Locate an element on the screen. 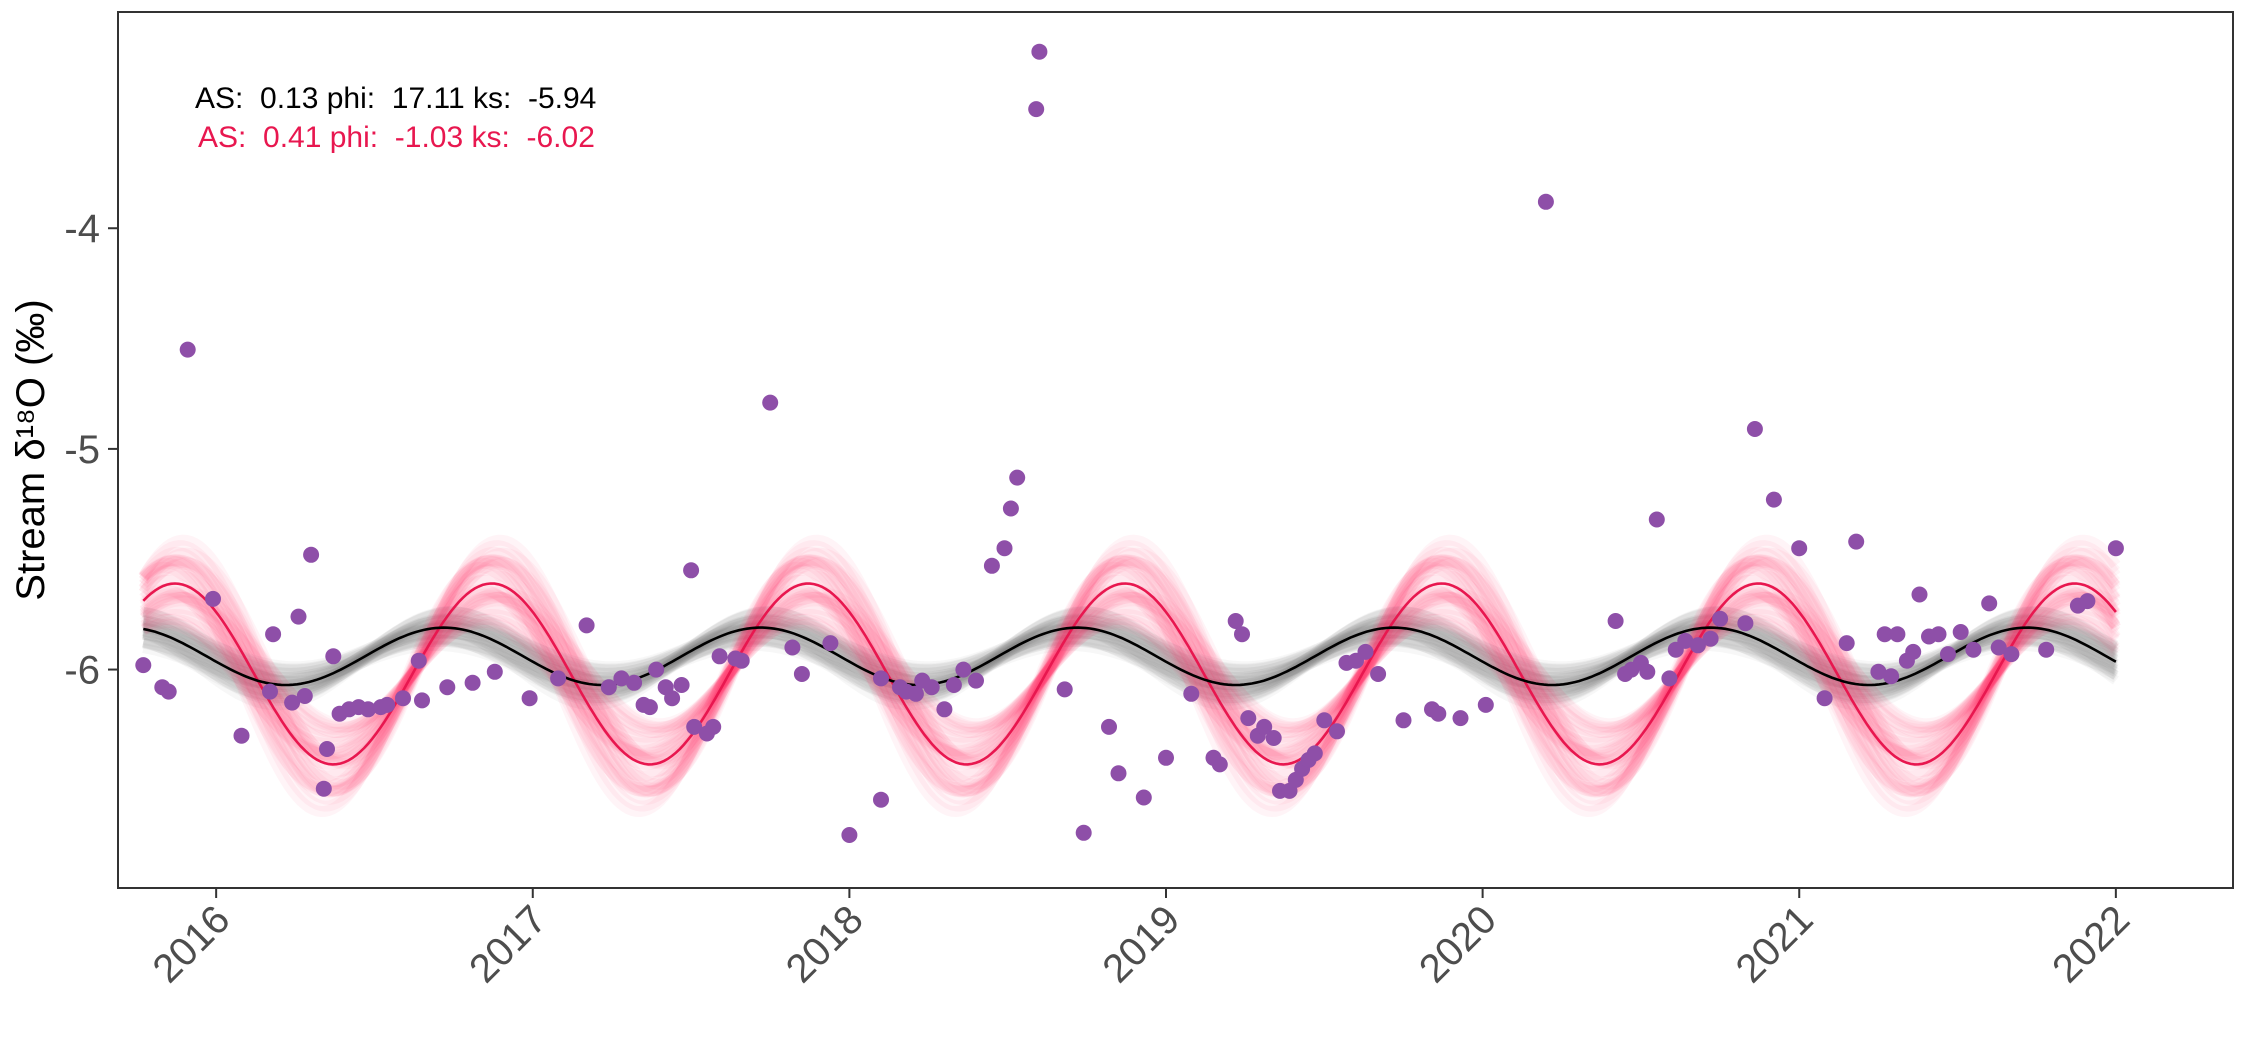 The height and width of the screenshot is (1062, 2244). y-tick-label: -4 is located at coordinates (82, 229).